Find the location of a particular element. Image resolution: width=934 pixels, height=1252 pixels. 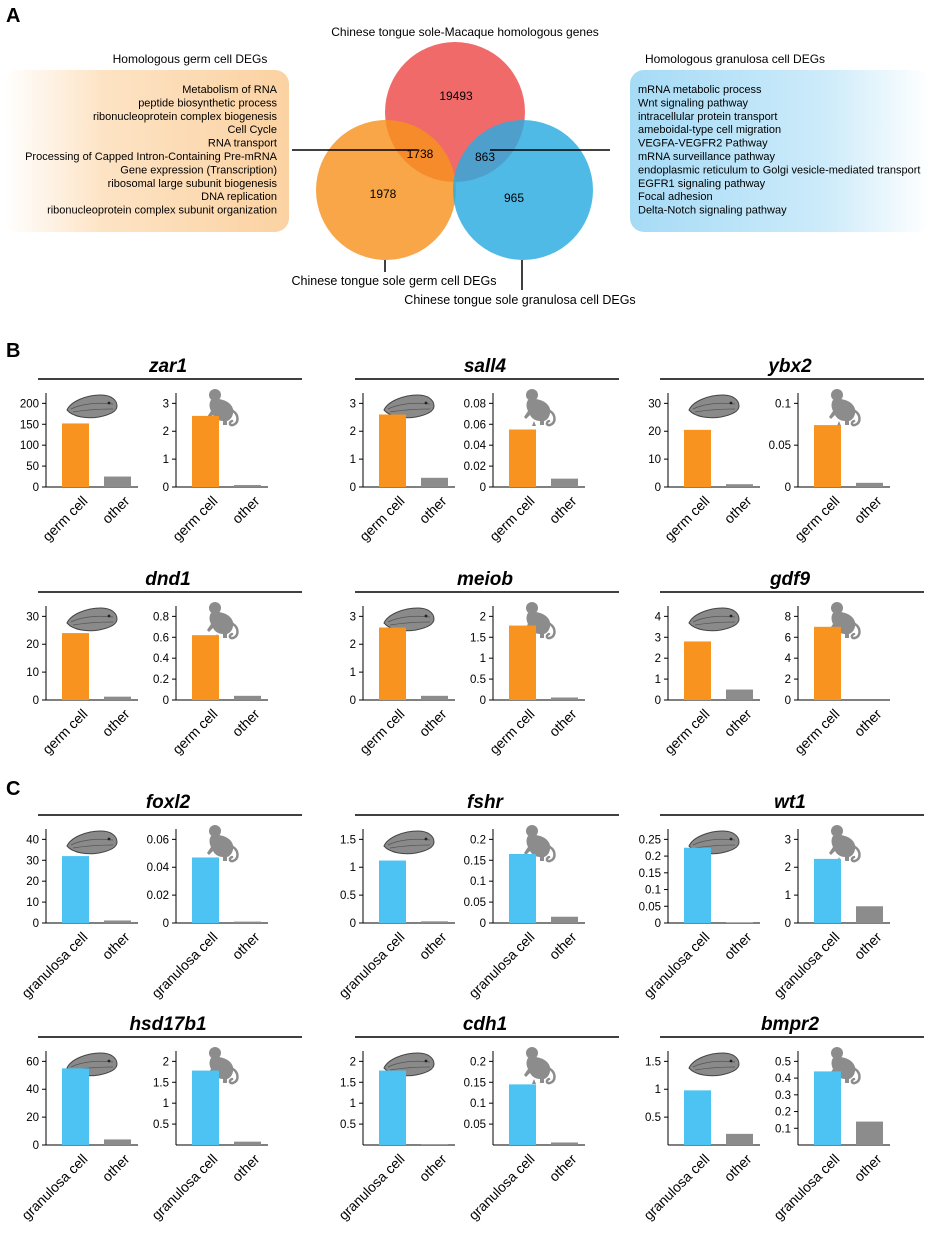

gene-title: hsd17b1 is located at coordinates (167, 1024).